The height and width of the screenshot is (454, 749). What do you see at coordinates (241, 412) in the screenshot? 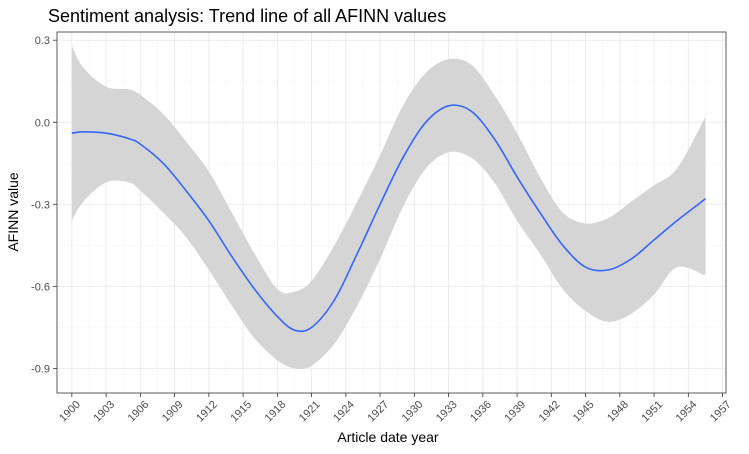
I see `x-tick-label: 1915` at bounding box center [241, 412].